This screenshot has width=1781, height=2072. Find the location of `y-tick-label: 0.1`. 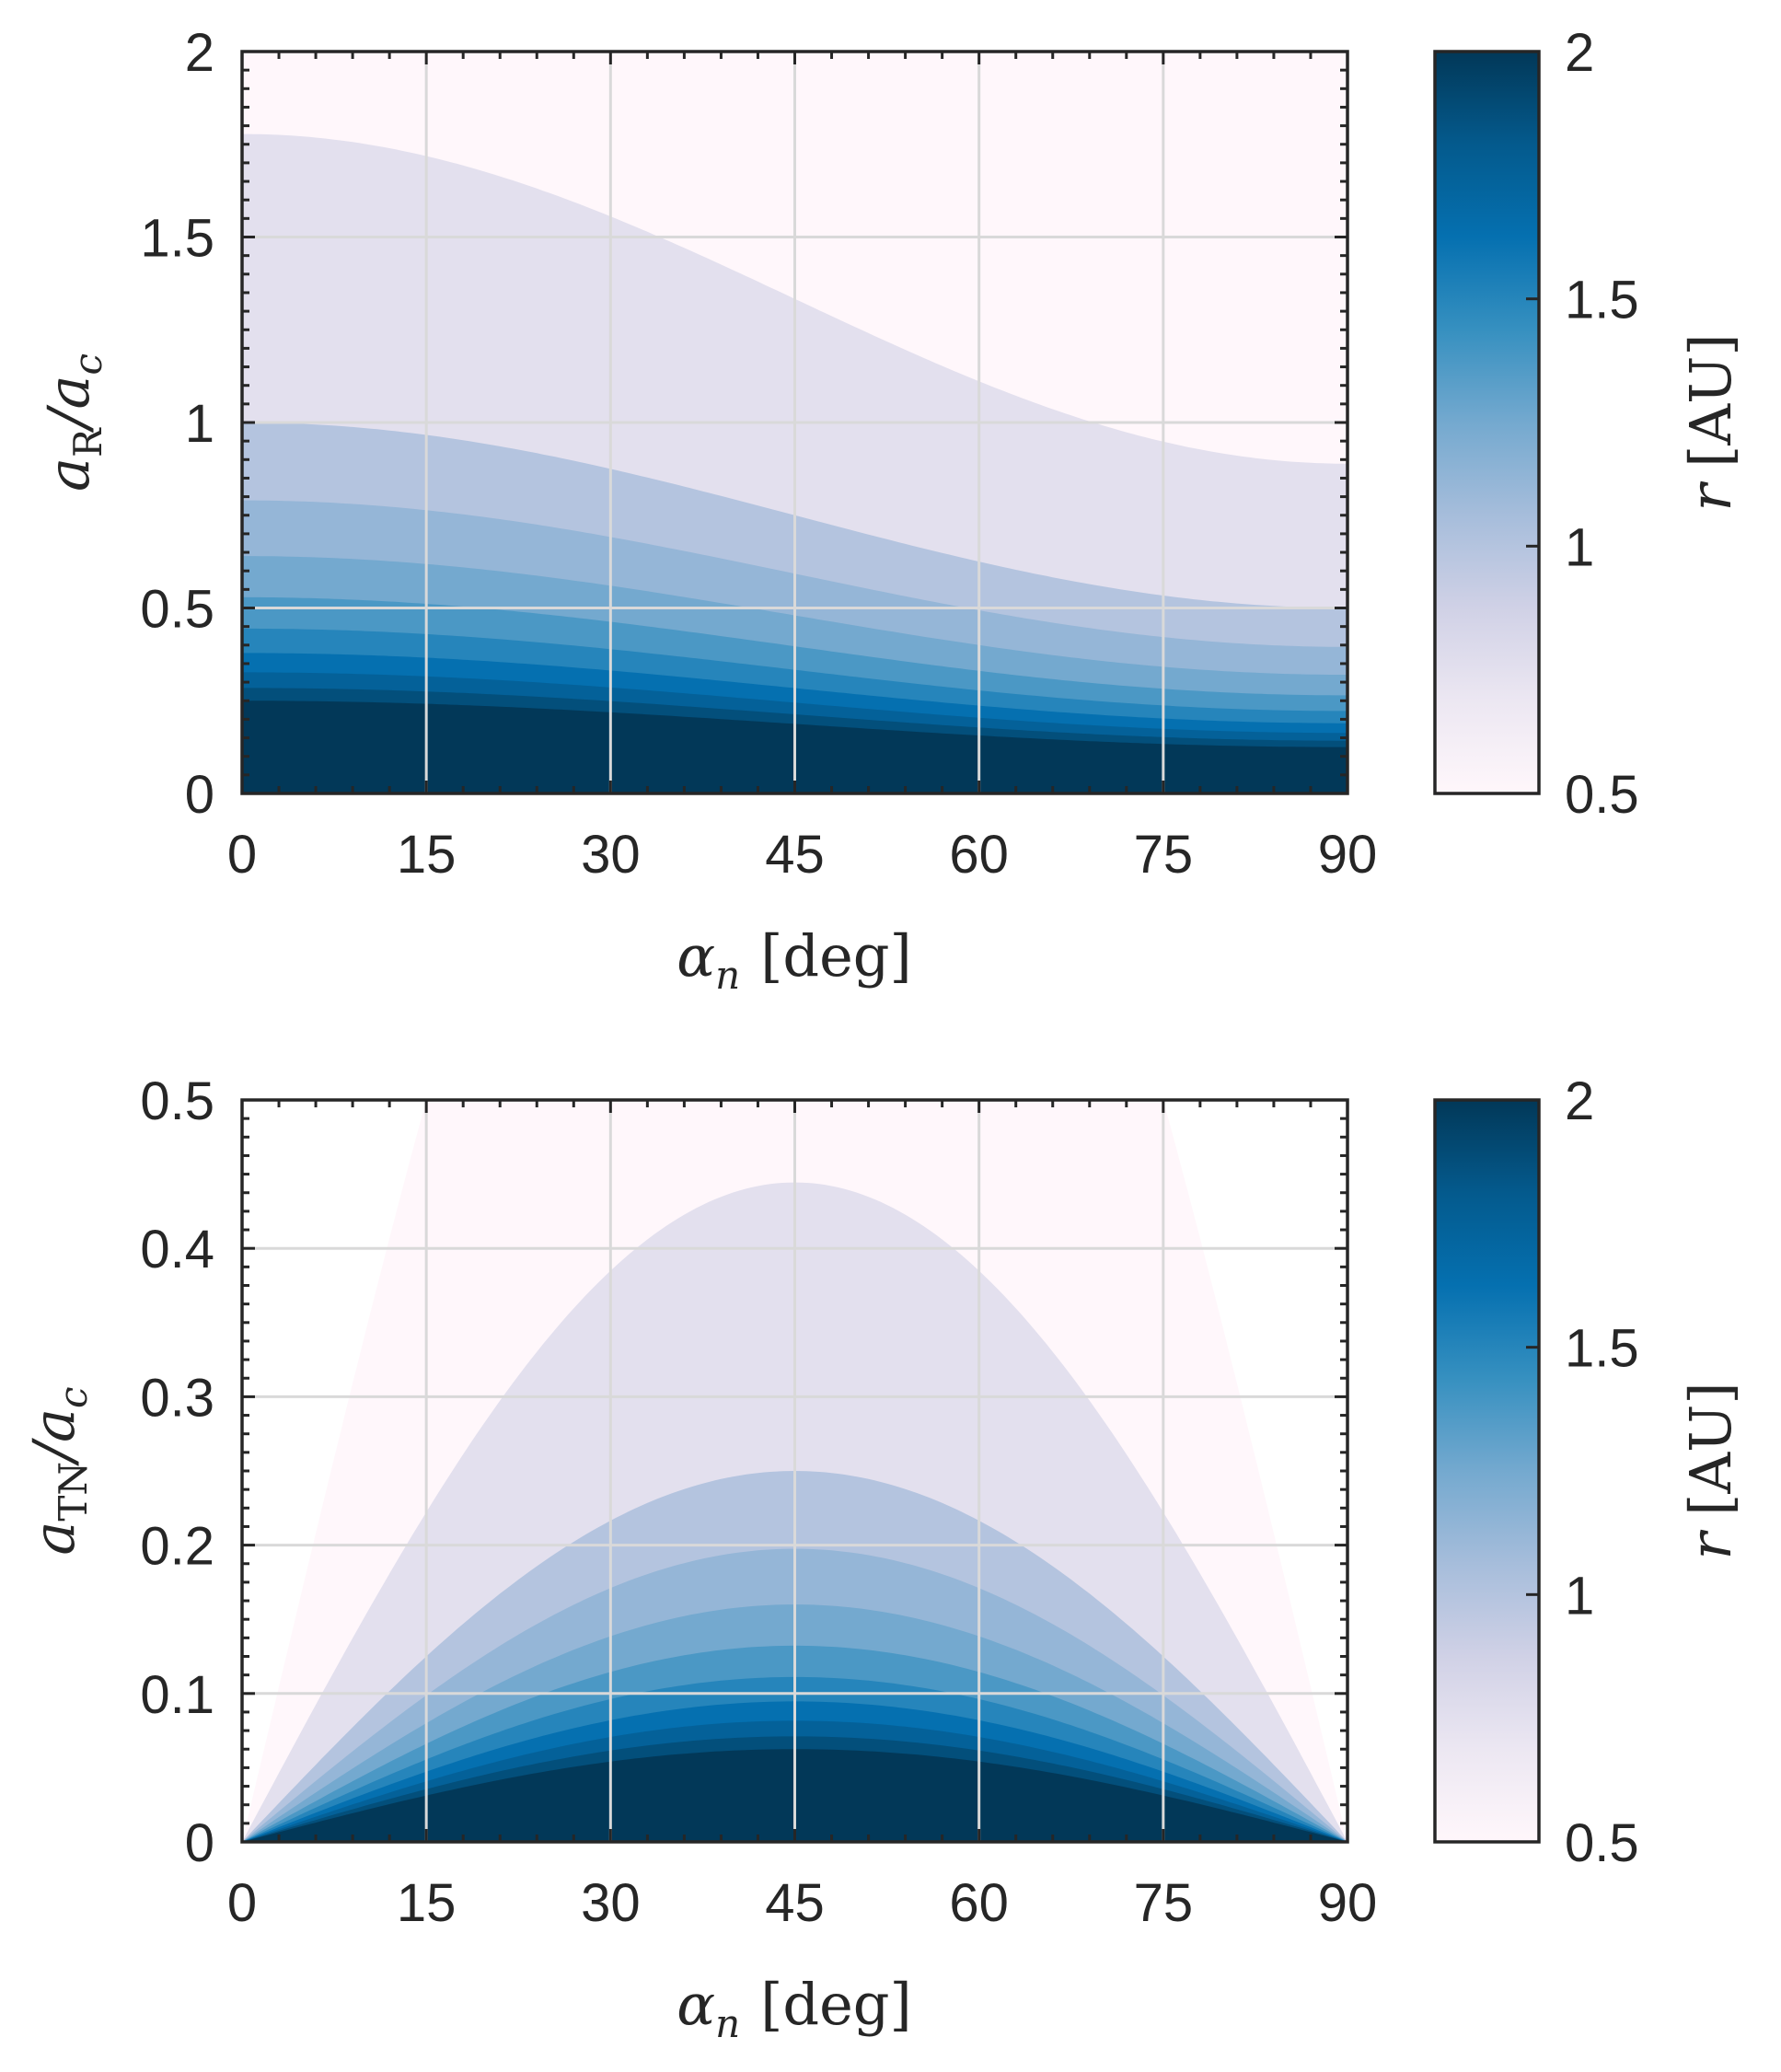

y-tick-label: 0.1 is located at coordinates (177, 1695).